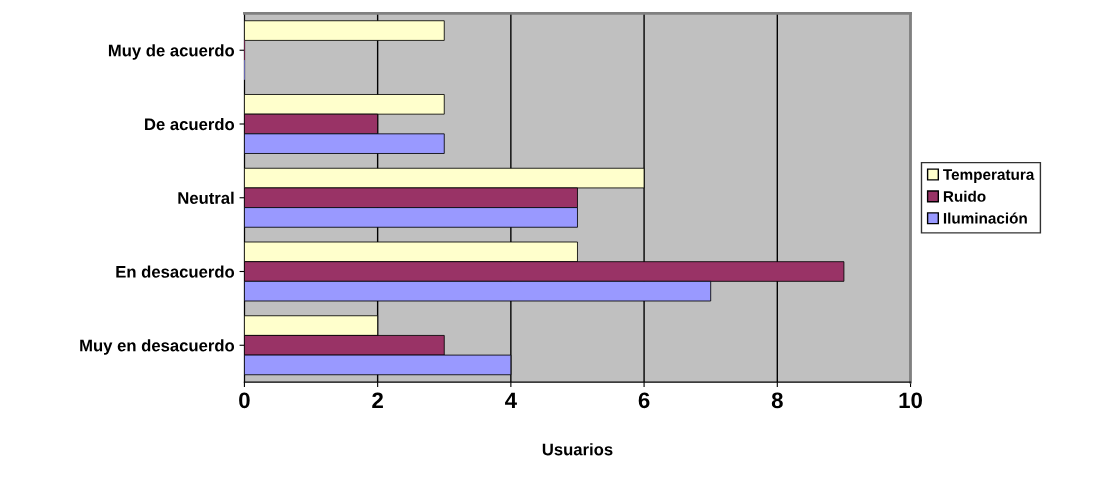 The height and width of the screenshot is (495, 1101). I want to click on y-tick-label: Muy de acuerdo, so click(171, 52).